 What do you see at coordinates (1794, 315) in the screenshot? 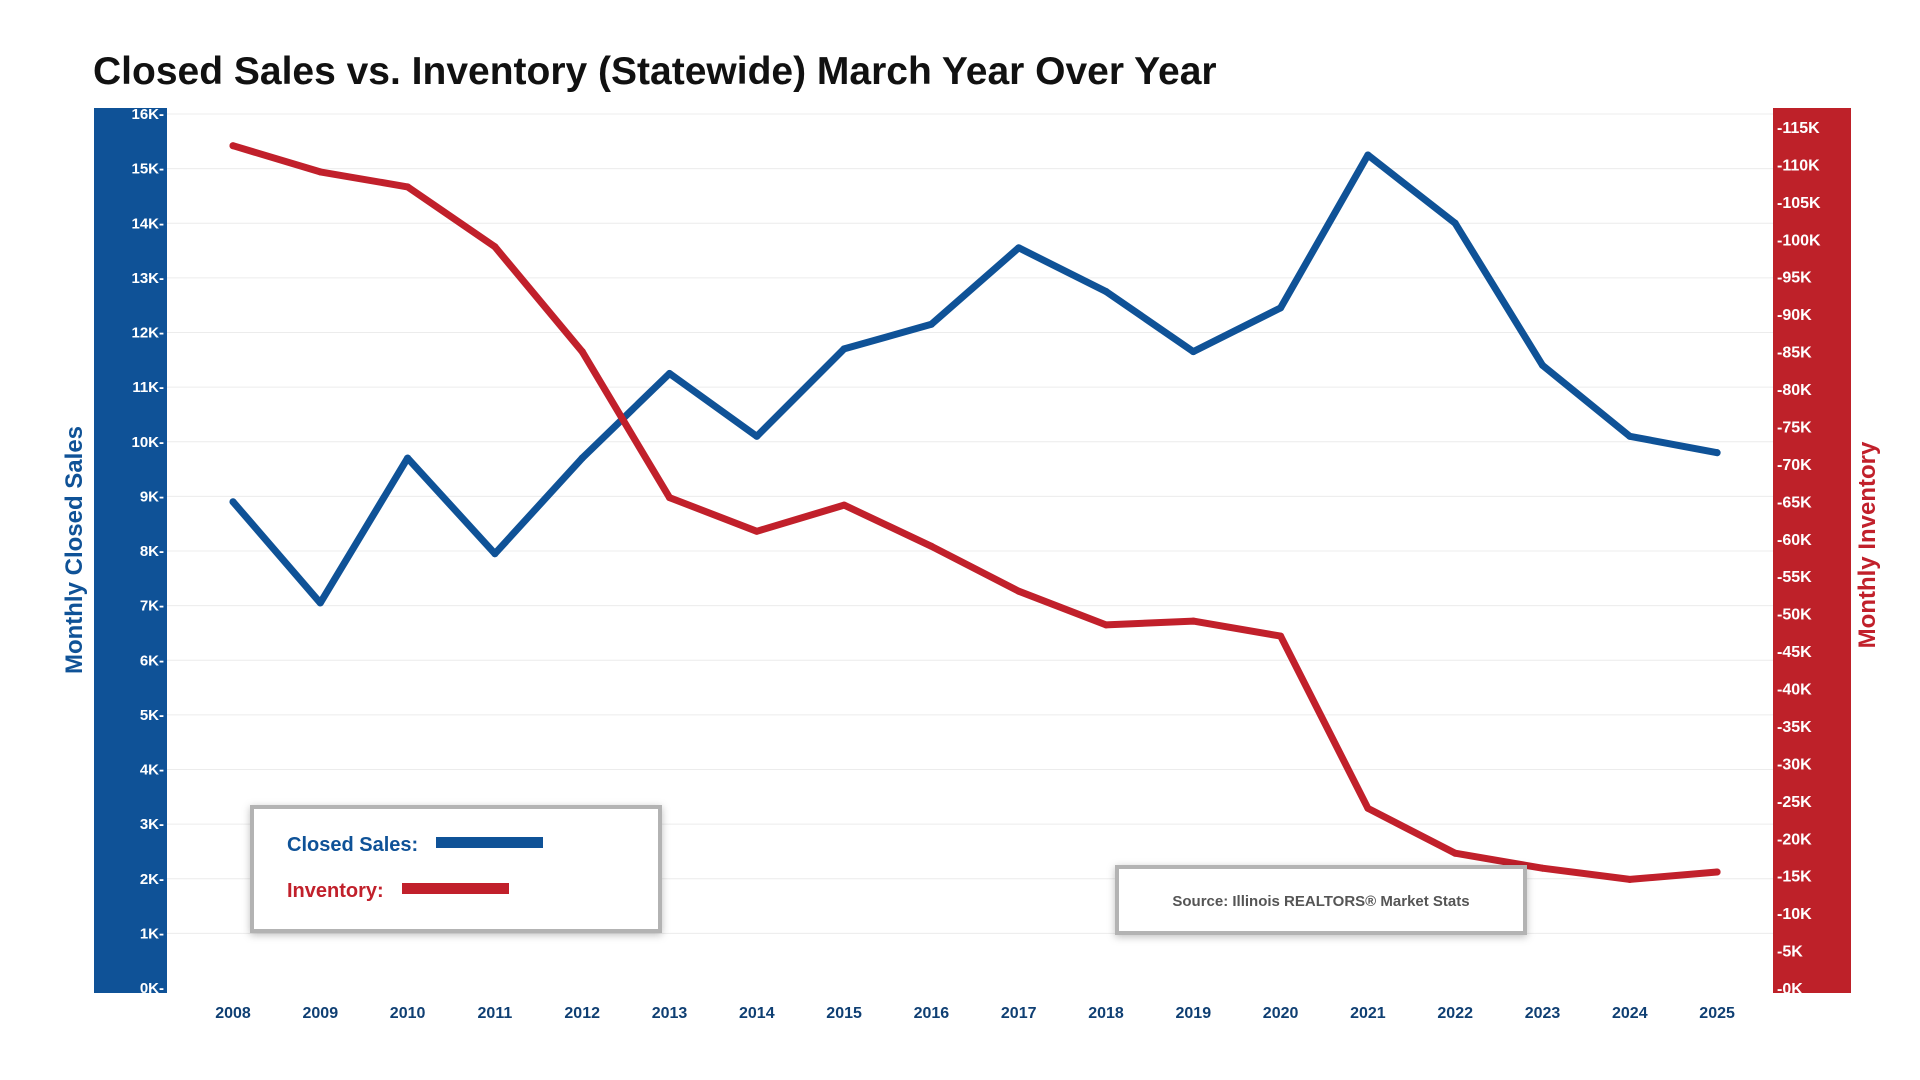
I see `right-tick-label: -90K` at bounding box center [1794, 315].